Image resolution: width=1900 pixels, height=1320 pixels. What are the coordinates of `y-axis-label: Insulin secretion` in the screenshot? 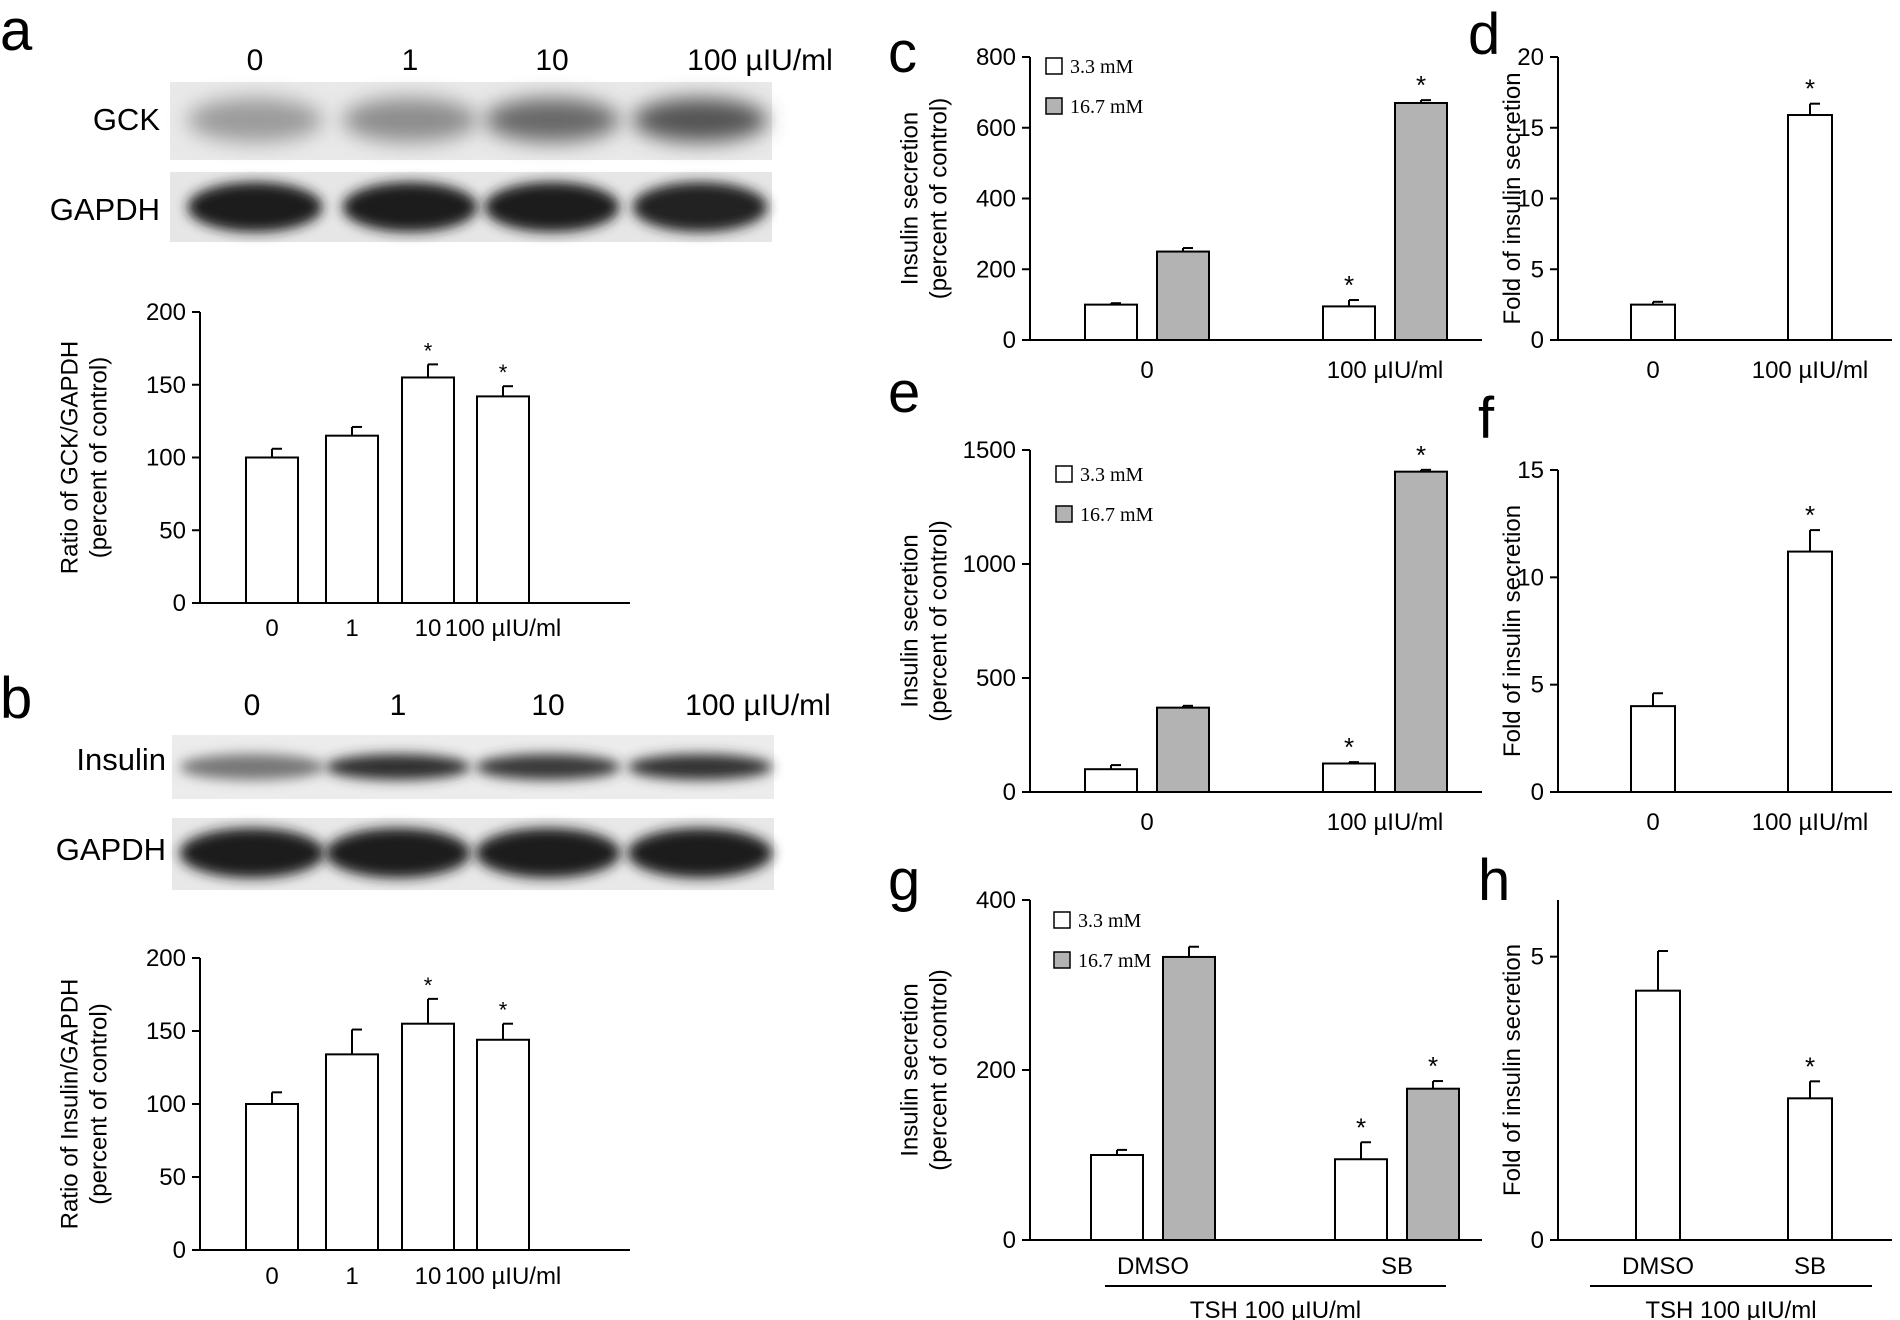 It's located at (910, 1069).